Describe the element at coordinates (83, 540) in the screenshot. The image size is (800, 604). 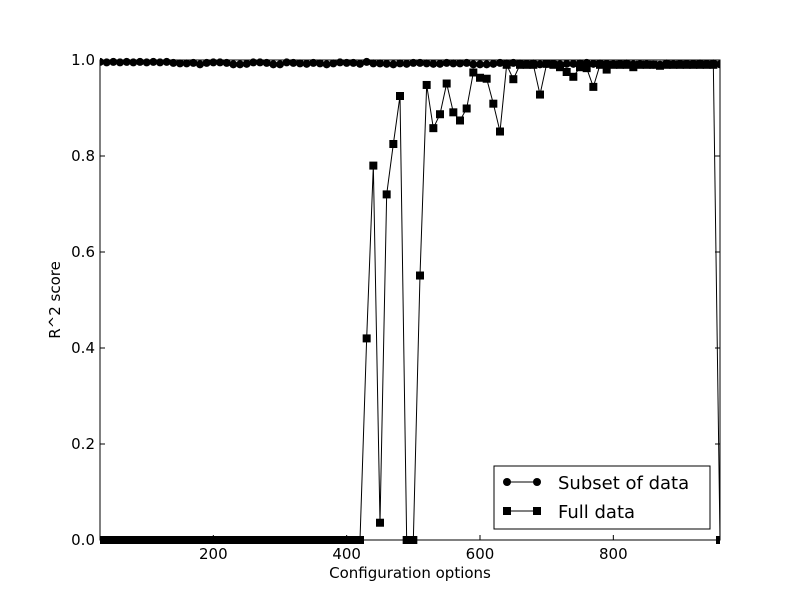
I see `y-tick-label: 0.0` at that location.